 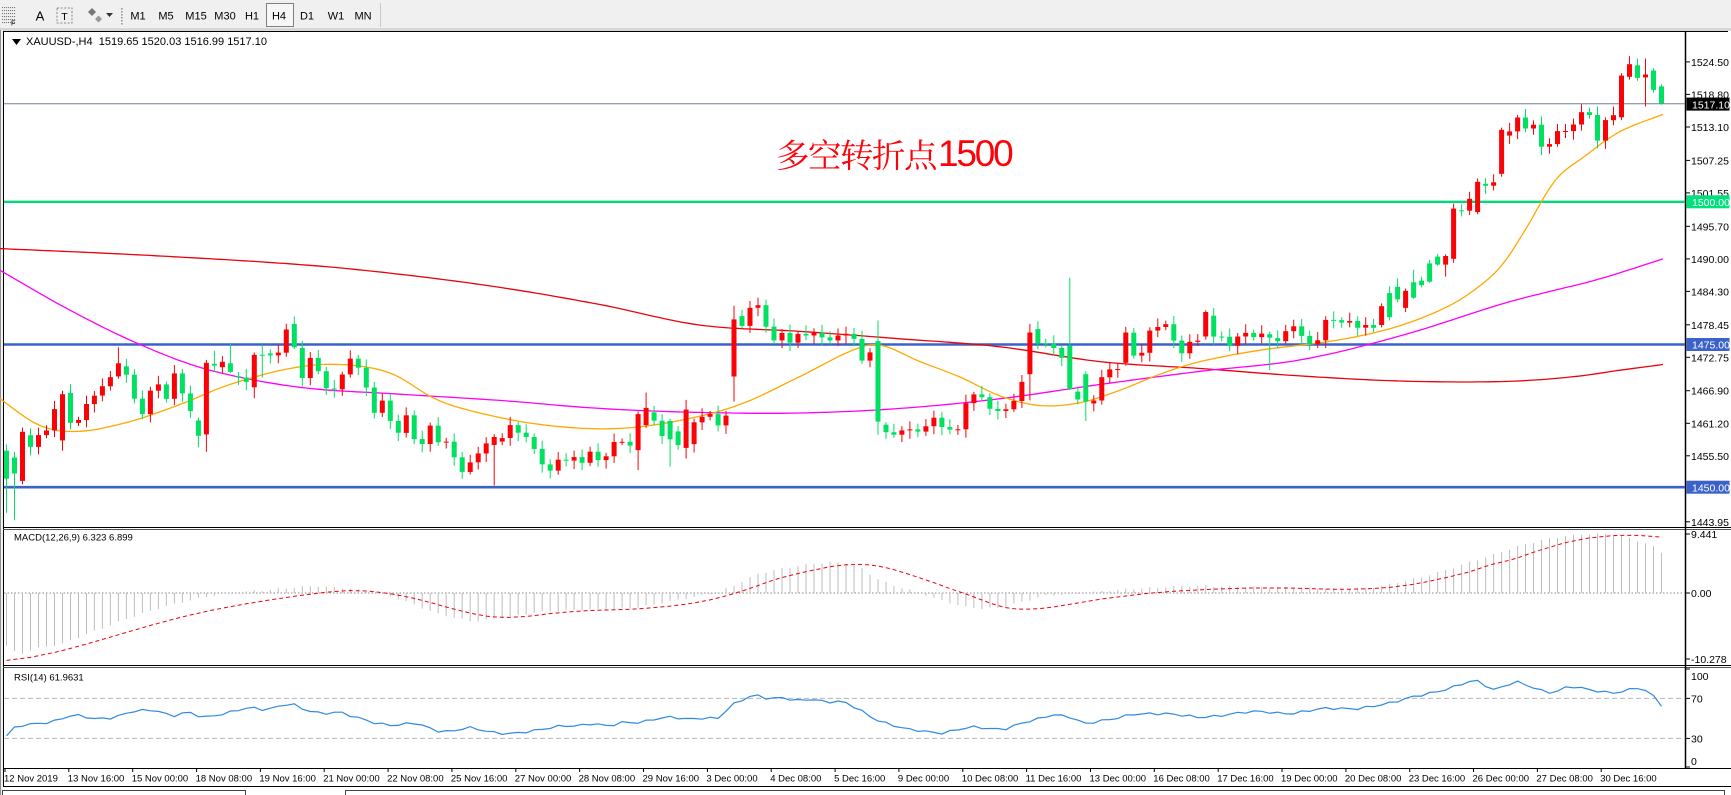 What do you see at coordinates (1701, 594) in the screenshot?
I see `svg-text: 0.00` at bounding box center [1701, 594].